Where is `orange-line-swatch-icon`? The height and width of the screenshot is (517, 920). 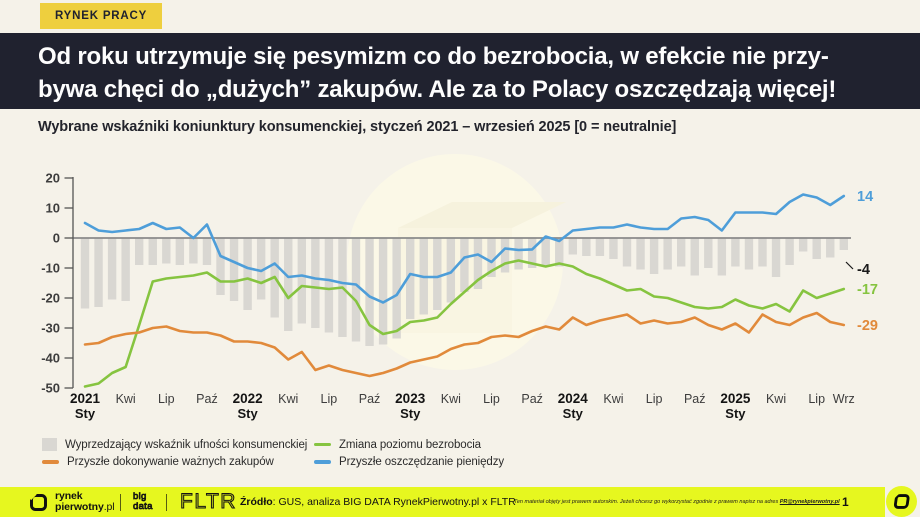 orange-line-swatch-icon is located at coordinates (50, 462).